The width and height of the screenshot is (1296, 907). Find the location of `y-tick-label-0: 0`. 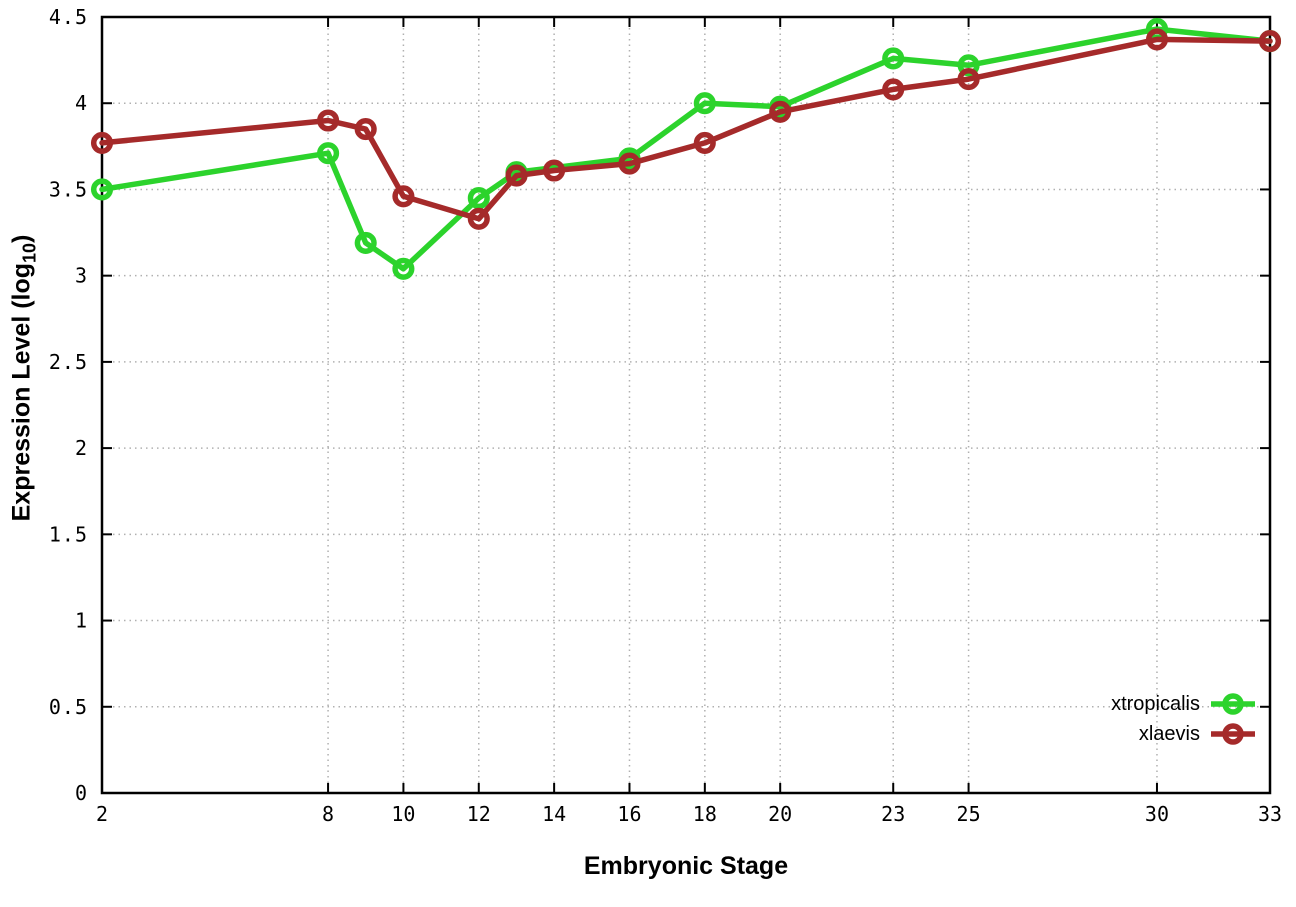

y-tick-label-0: 0 is located at coordinates (81, 793).